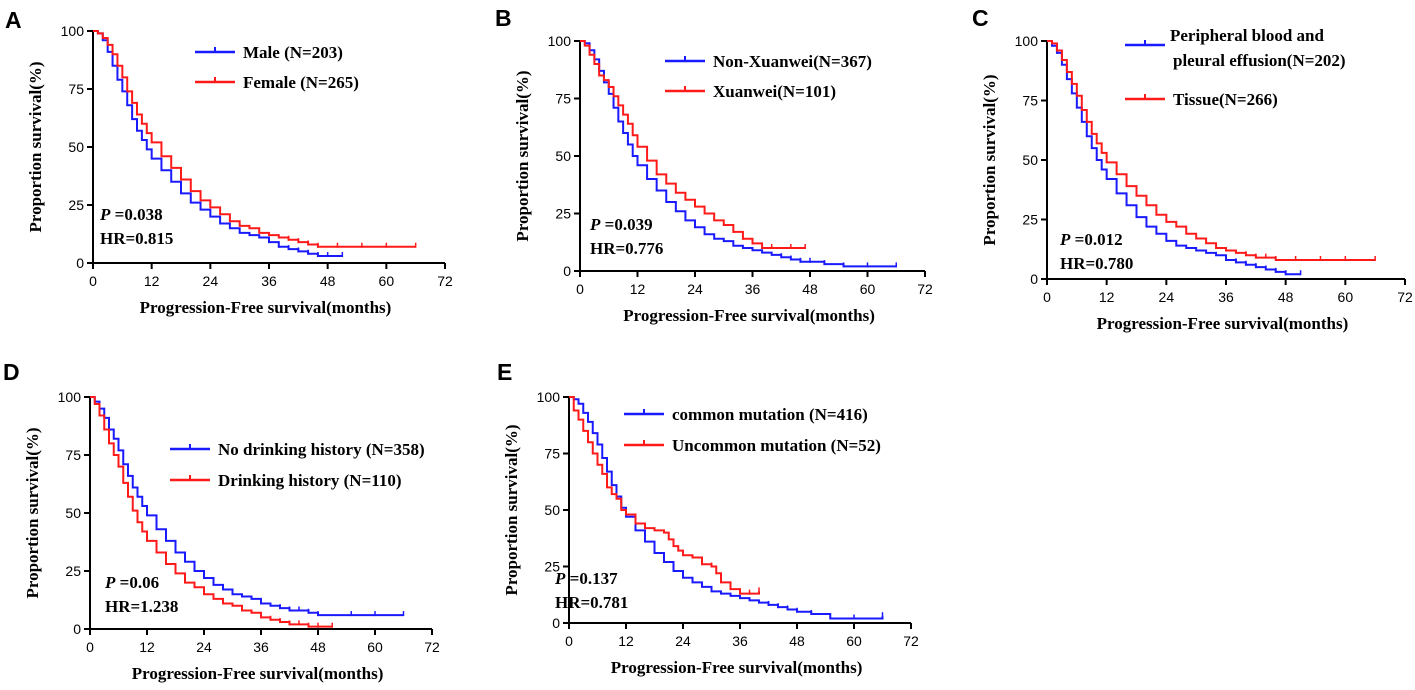 The image size is (1415, 690). Describe the element at coordinates (1096, 263) in the screenshot. I see `hazard-ratio-text: HR=0.780` at that location.